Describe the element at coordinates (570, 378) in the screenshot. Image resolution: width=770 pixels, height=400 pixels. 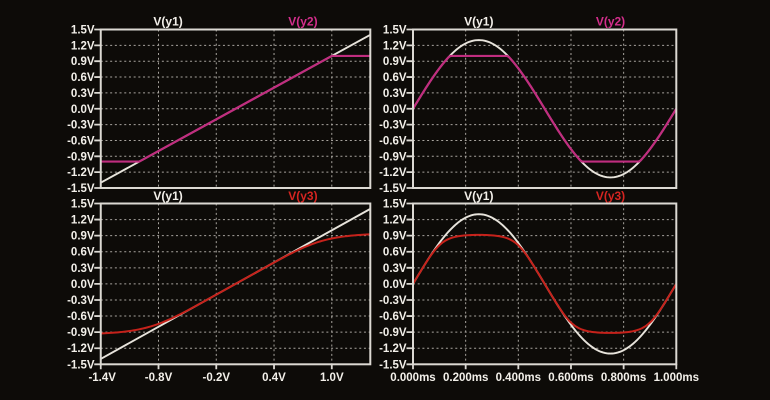
I see `svg-text: 0.600ms` at that location.